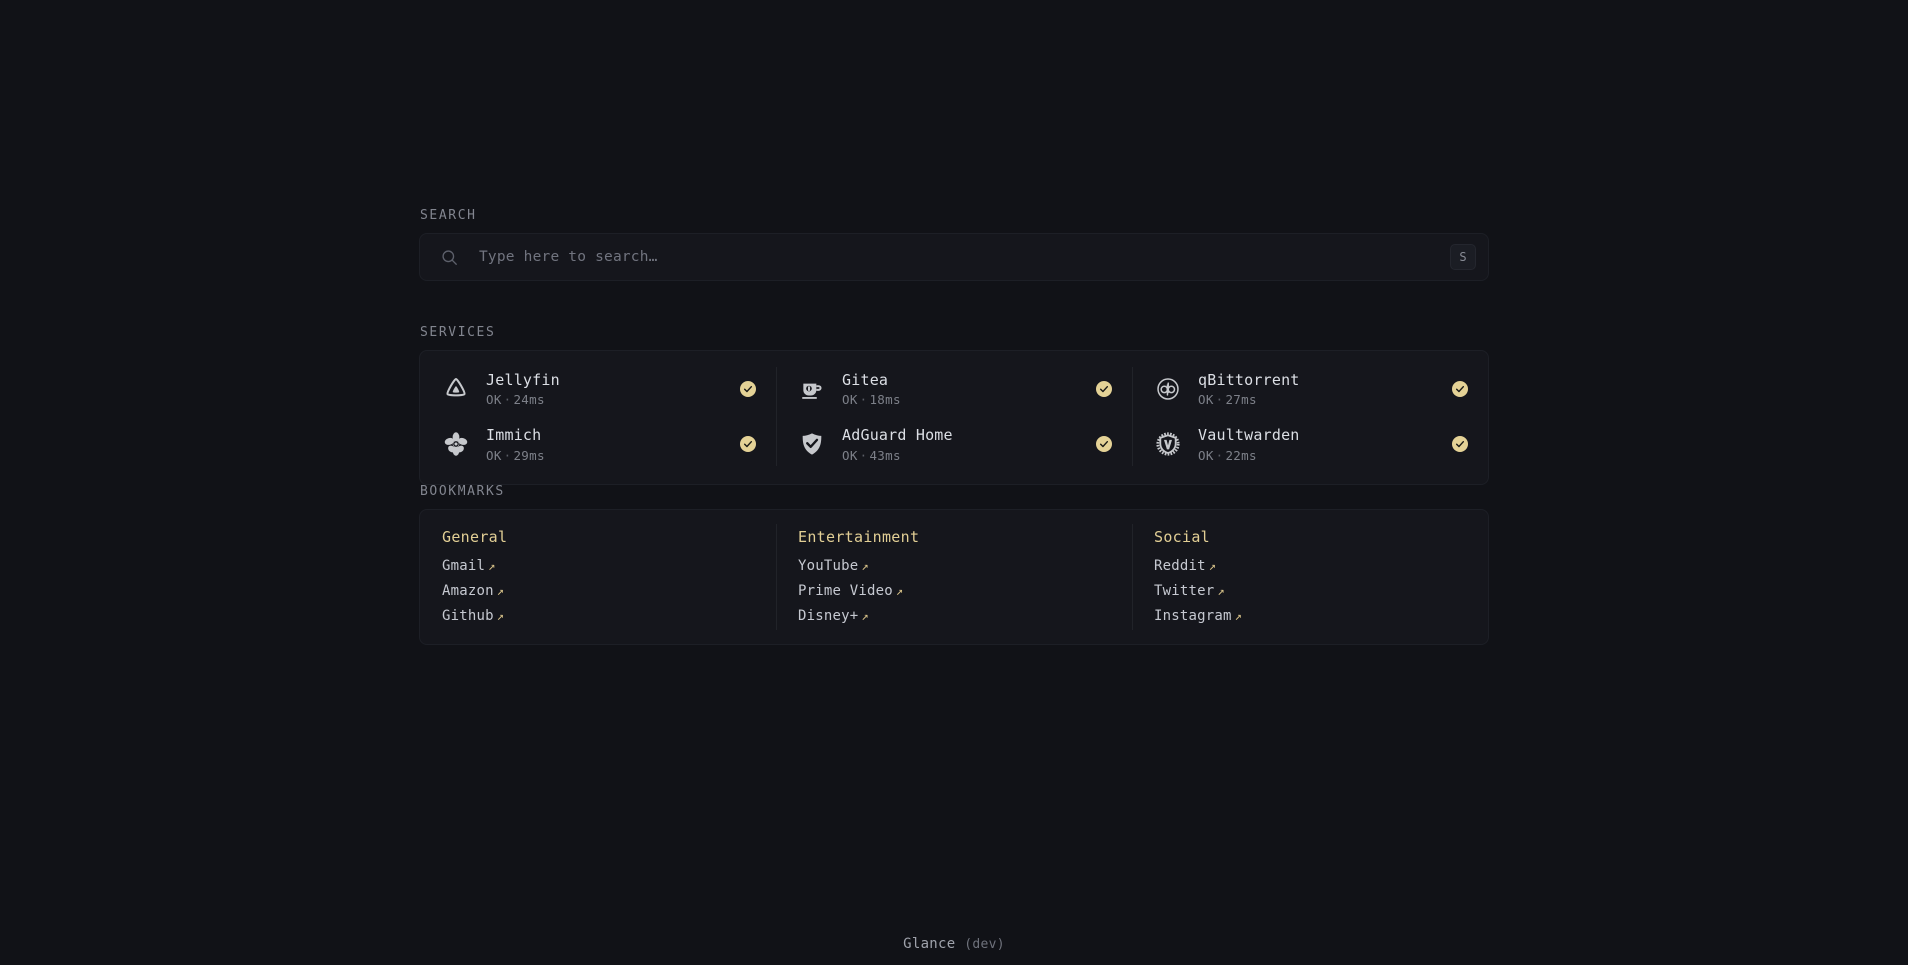  I want to click on bookmark-link-label: Disney+, so click(828, 616).